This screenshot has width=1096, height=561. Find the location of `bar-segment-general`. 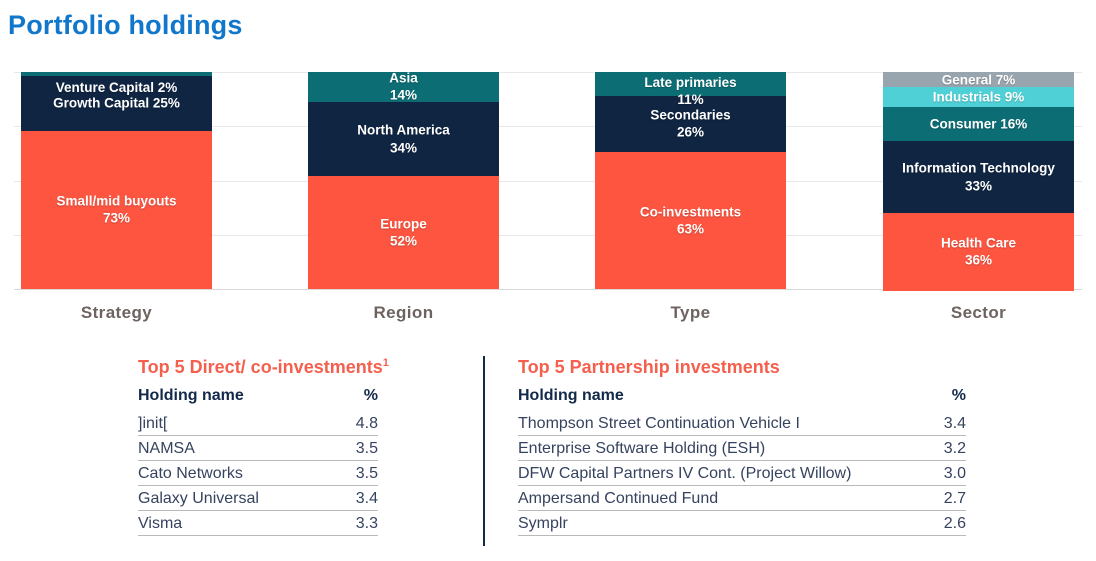

bar-segment-general is located at coordinates (978, 80).